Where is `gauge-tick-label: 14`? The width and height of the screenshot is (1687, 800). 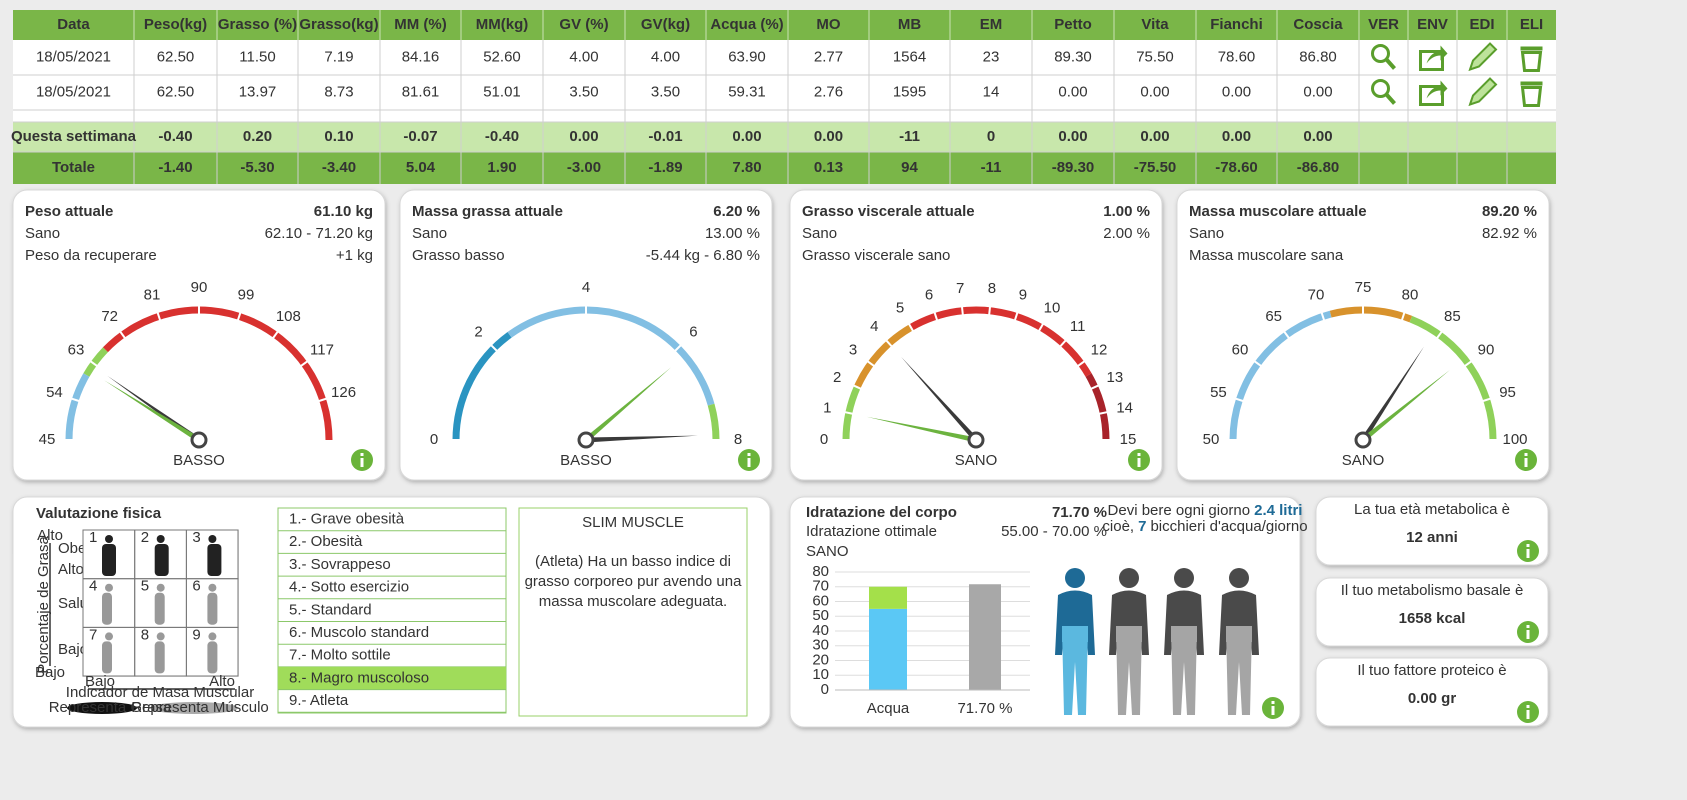
gauge-tick-label: 14 is located at coordinates (1124, 407).